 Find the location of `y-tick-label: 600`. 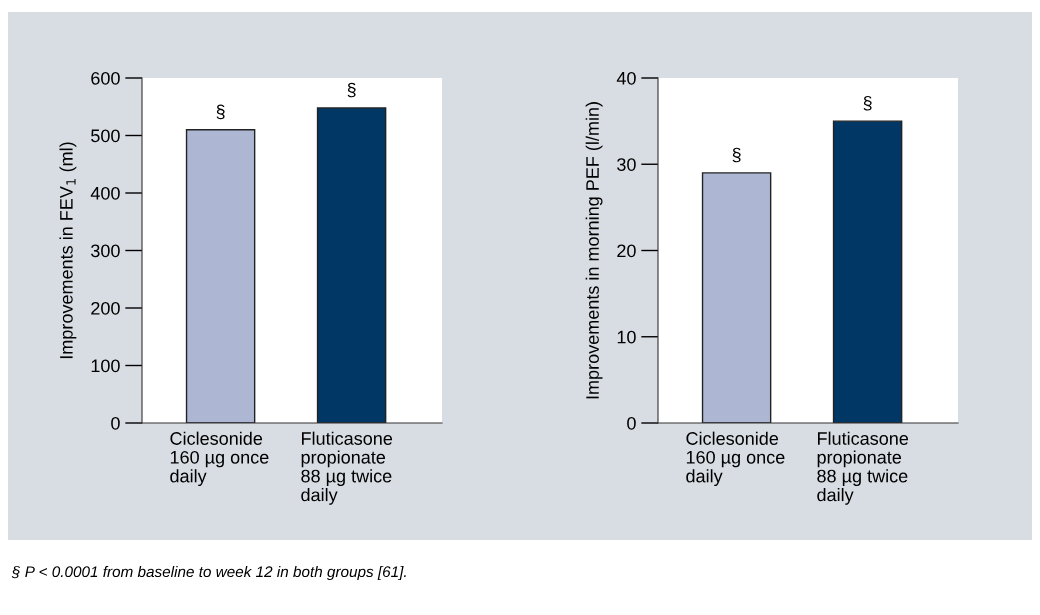

y-tick-label: 600 is located at coordinates (105, 78).